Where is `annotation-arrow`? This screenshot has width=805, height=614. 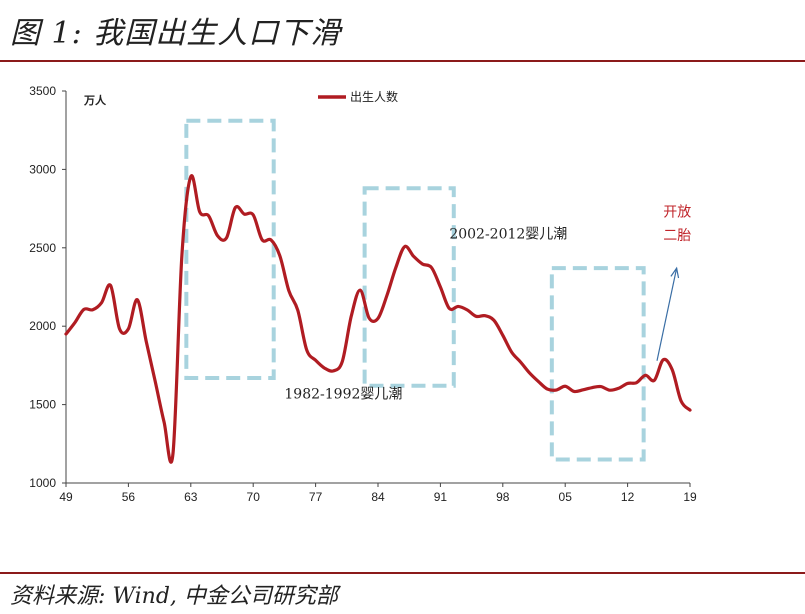 annotation-arrow is located at coordinates (667, 314).